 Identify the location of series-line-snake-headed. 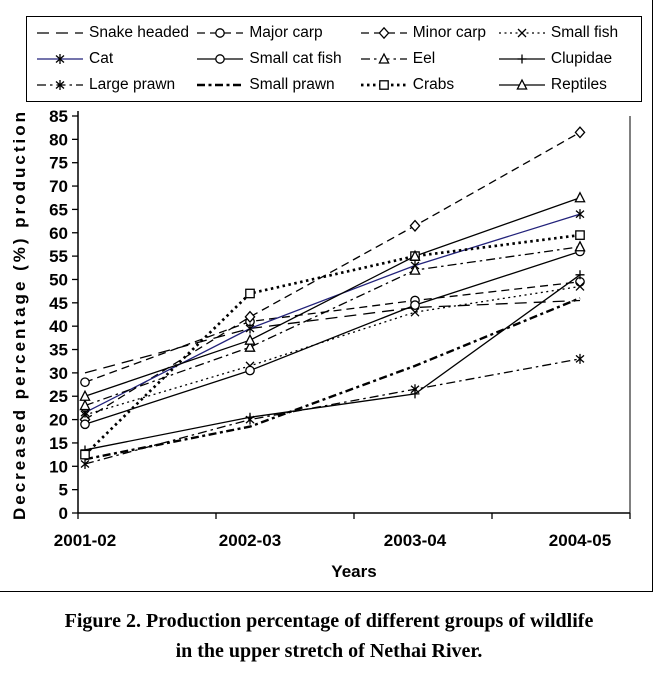
(332, 336).